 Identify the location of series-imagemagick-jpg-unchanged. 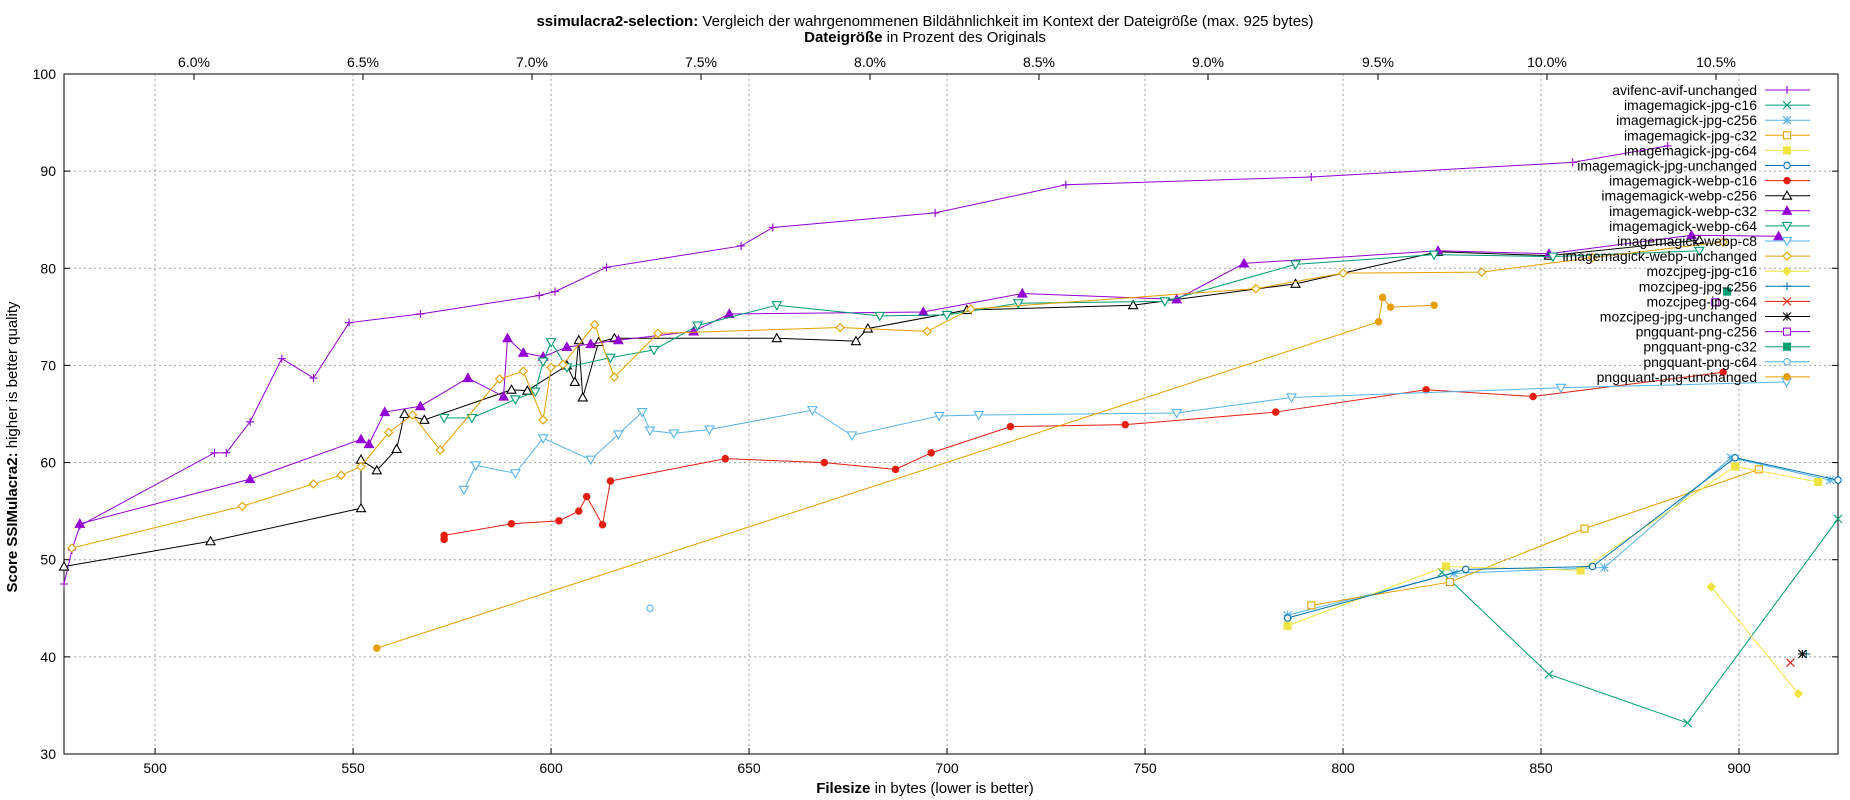
(1562, 537).